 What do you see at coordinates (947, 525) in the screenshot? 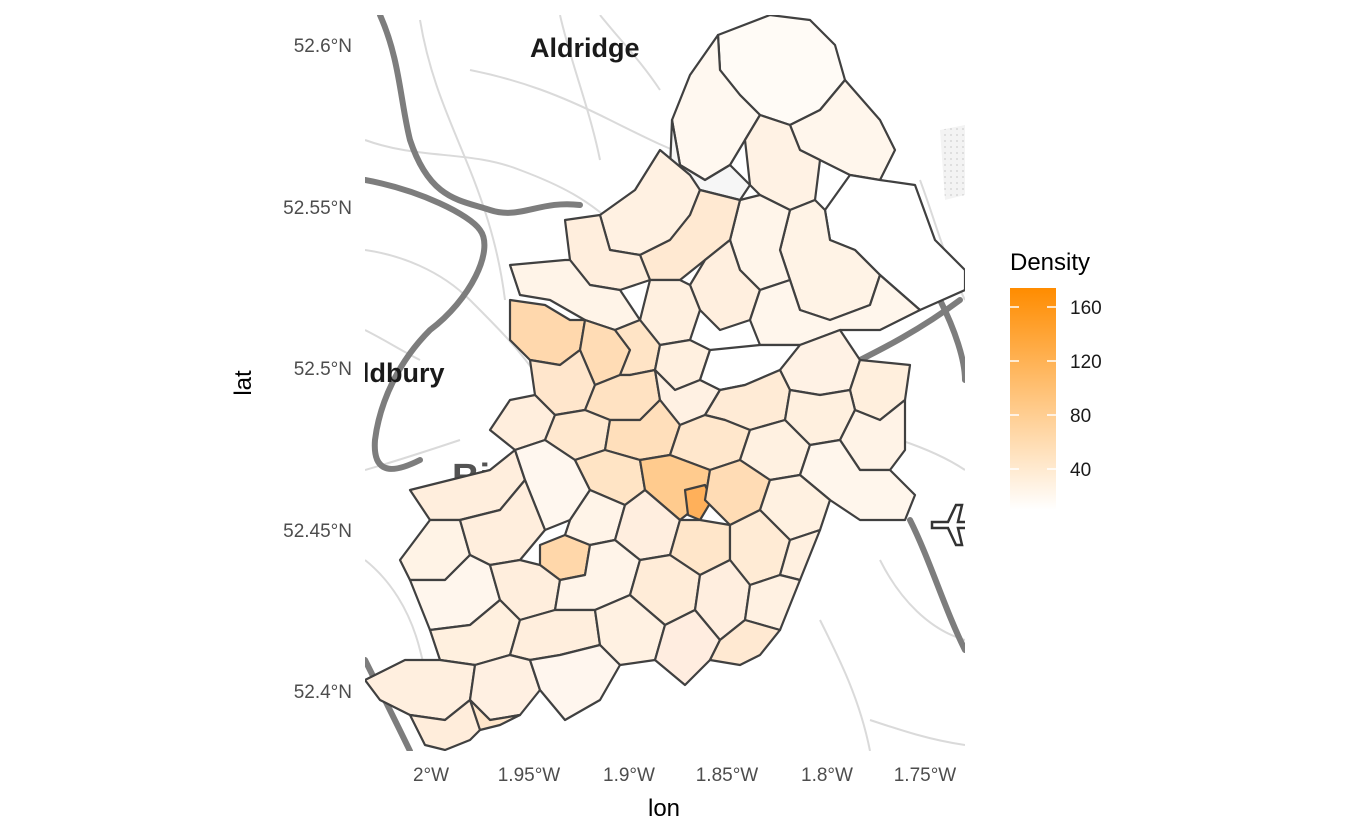
I see `airport-icon` at bounding box center [947, 525].